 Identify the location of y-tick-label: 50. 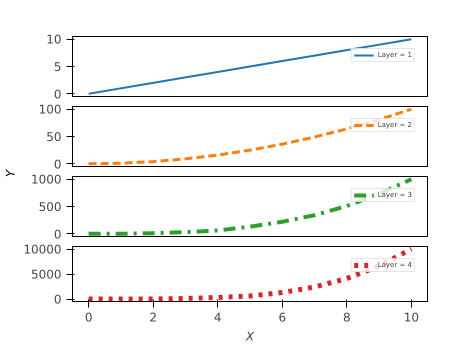
(54, 137).